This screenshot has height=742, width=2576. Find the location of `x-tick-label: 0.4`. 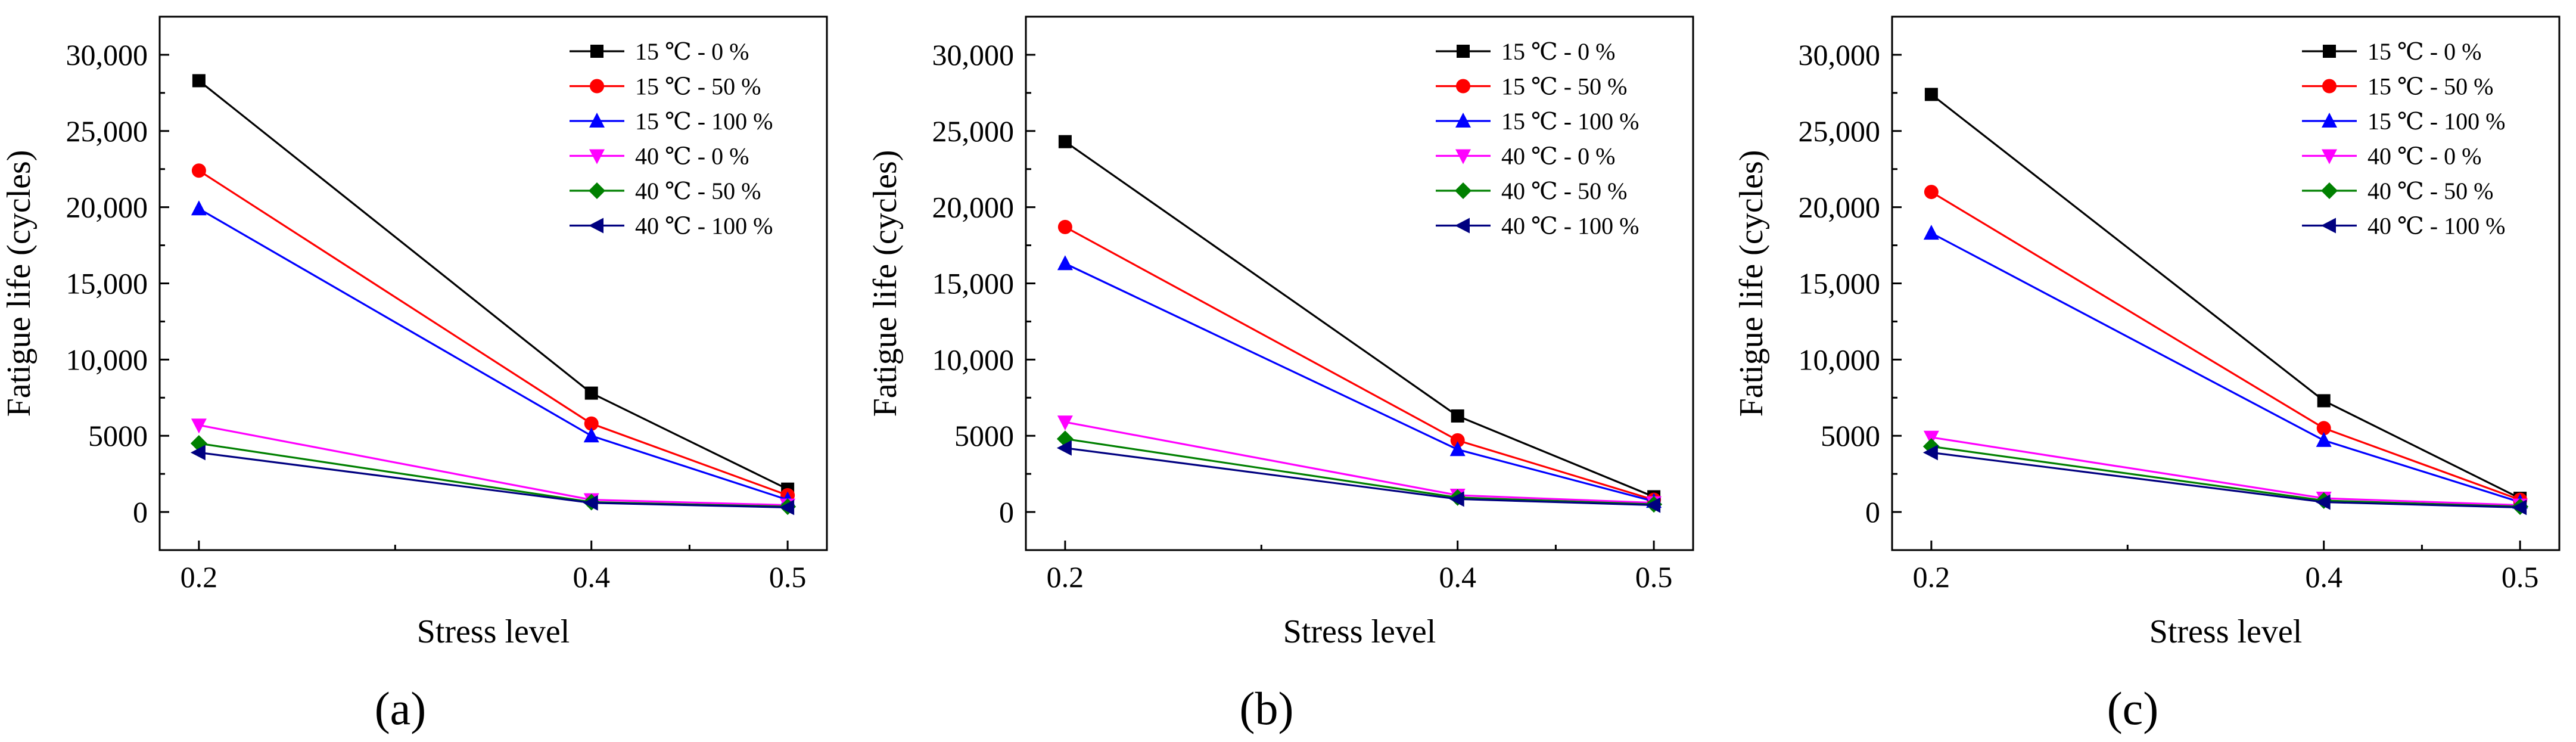

x-tick-label: 0.4 is located at coordinates (2323, 577).